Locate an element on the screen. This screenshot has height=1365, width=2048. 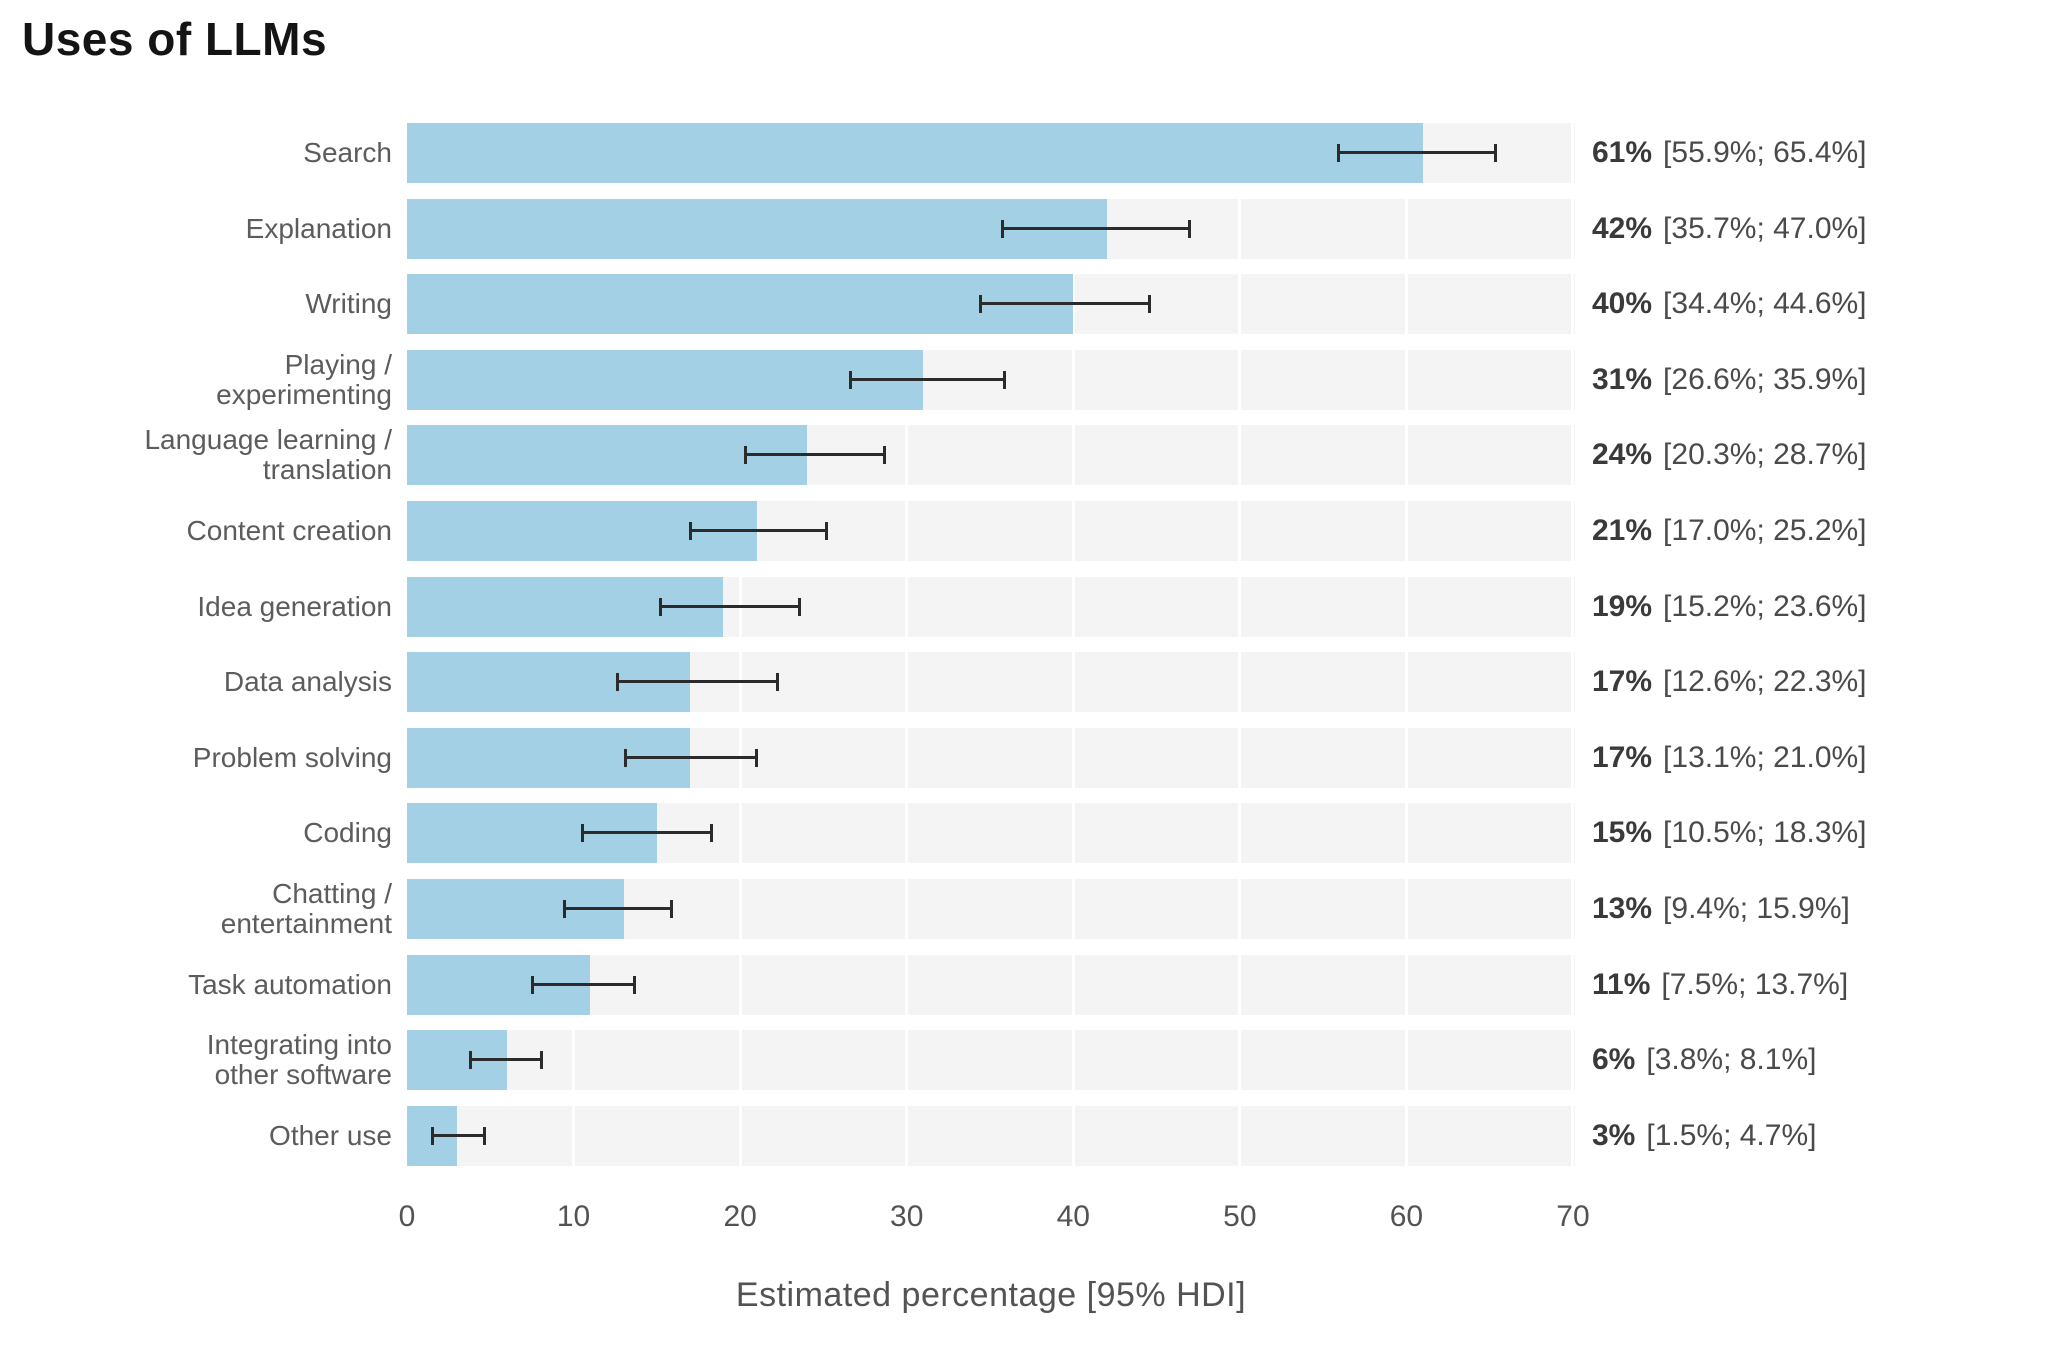
value-interval: [26.6%; 35.9%] is located at coordinates (1765, 379).